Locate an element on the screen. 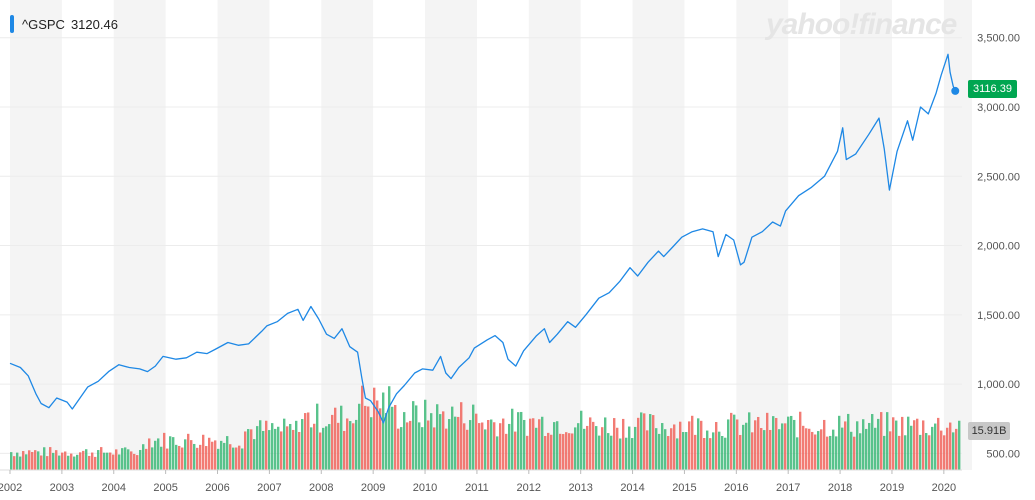 This screenshot has width=1035, height=500. y-tick-label: 1,500.00 is located at coordinates (998, 316).